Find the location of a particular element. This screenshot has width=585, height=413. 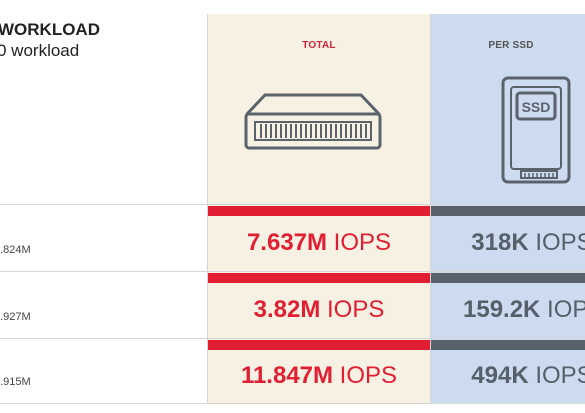

row-2-ssd-bar is located at coordinates (508, 278).